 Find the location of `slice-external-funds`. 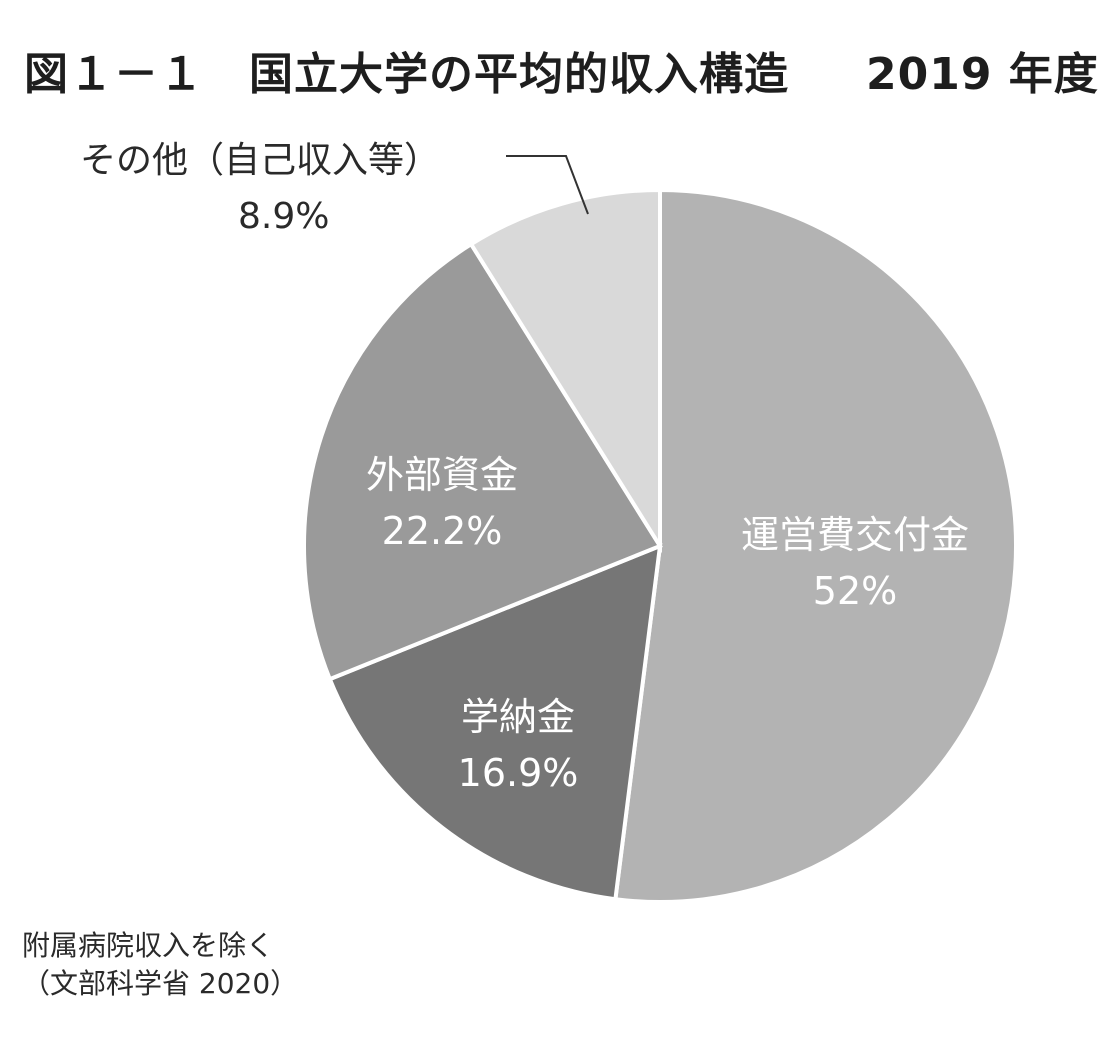

slice-external-funds is located at coordinates (482, 461).